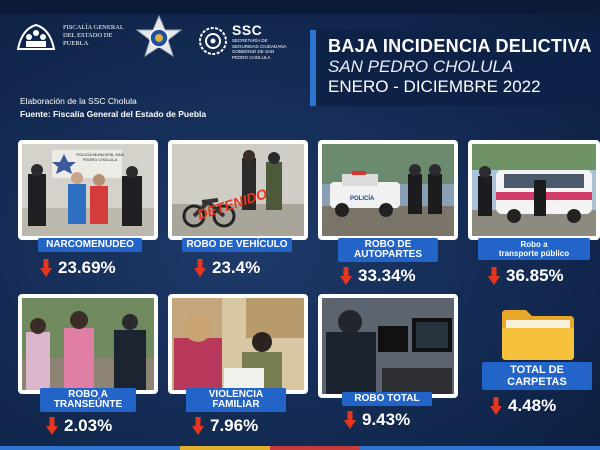  What do you see at coordinates (387, 399) in the screenshot?
I see `label-robo-total: ROBO TOTAL` at bounding box center [387, 399].